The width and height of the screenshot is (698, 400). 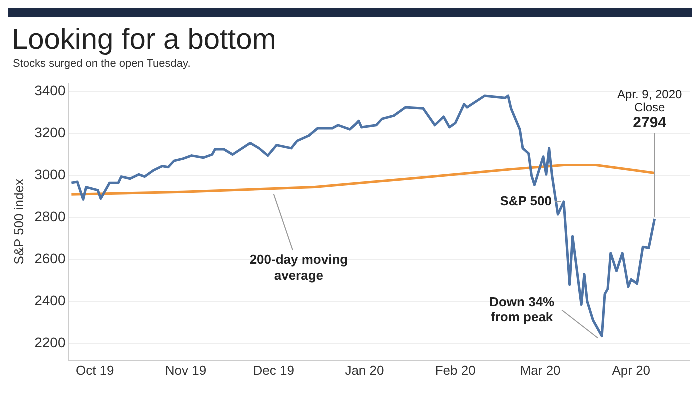 What do you see at coordinates (523, 309) in the screenshot?
I see `annotation: Down 34% from peak` at bounding box center [523, 309].